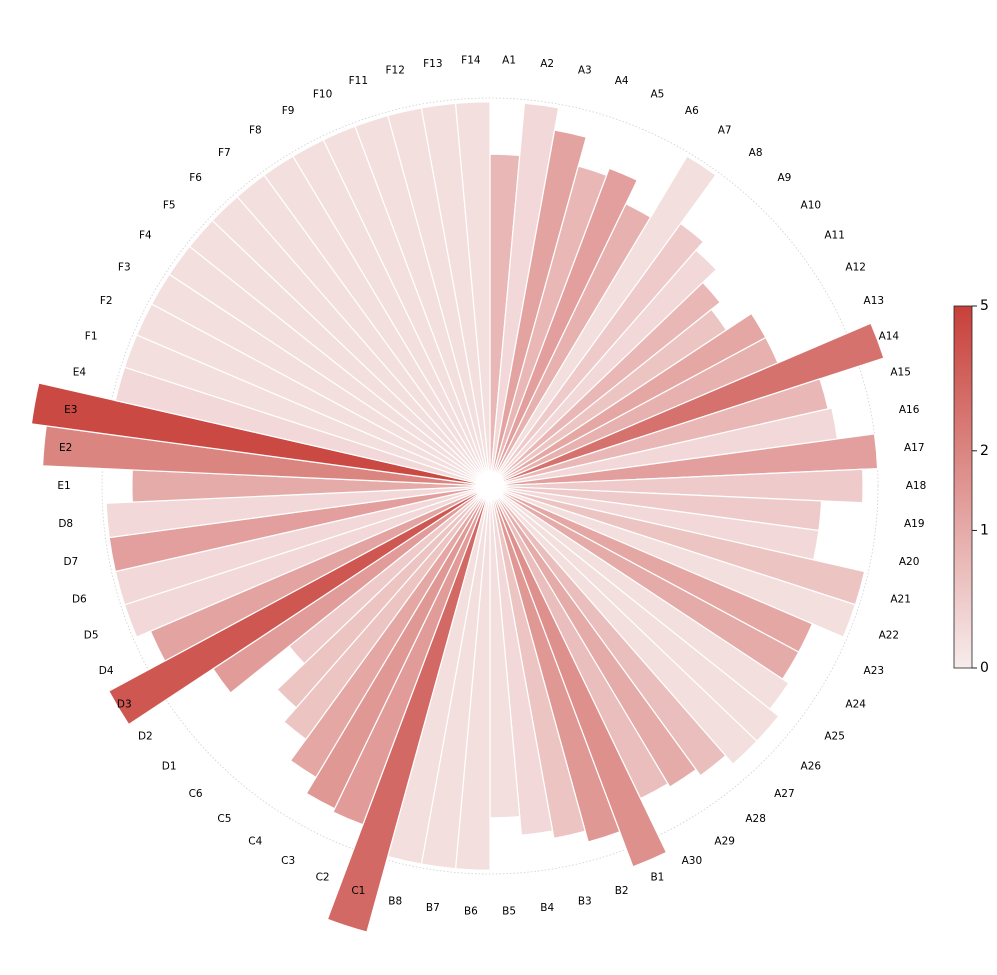 The height and width of the screenshot is (975, 997). What do you see at coordinates (224, 819) in the screenshot?
I see `tick-label-C5: C5` at bounding box center [224, 819].